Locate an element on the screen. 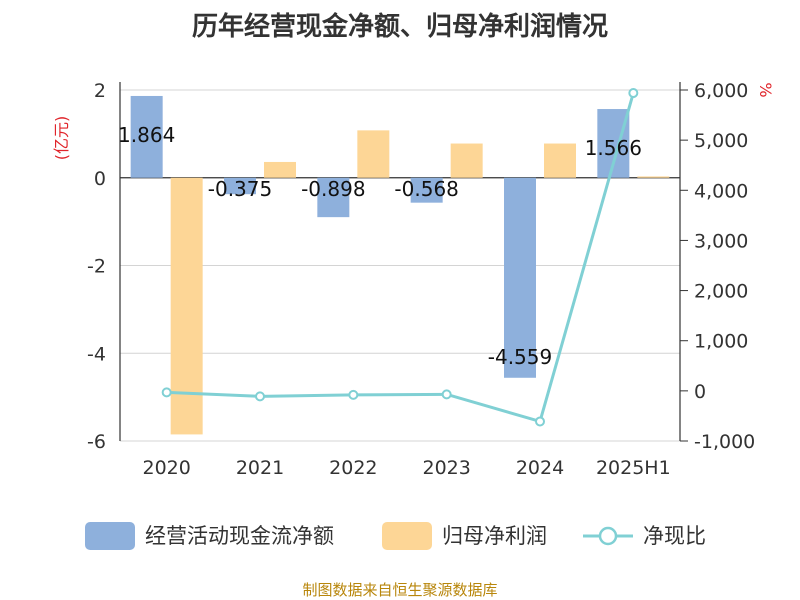  legend: 经营活动现金流净额 归母净利润 净现比 is located at coordinates (395, 536).